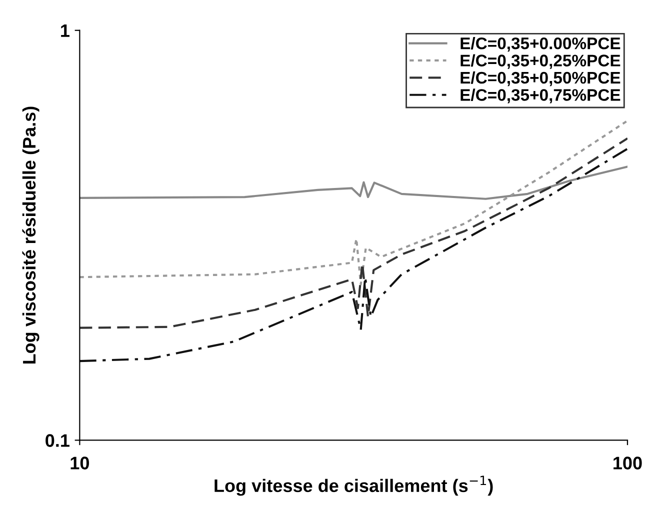 This screenshot has height=506, width=664. Describe the element at coordinates (79, 463) in the screenshot. I see `x-tick-label: 10` at that location.